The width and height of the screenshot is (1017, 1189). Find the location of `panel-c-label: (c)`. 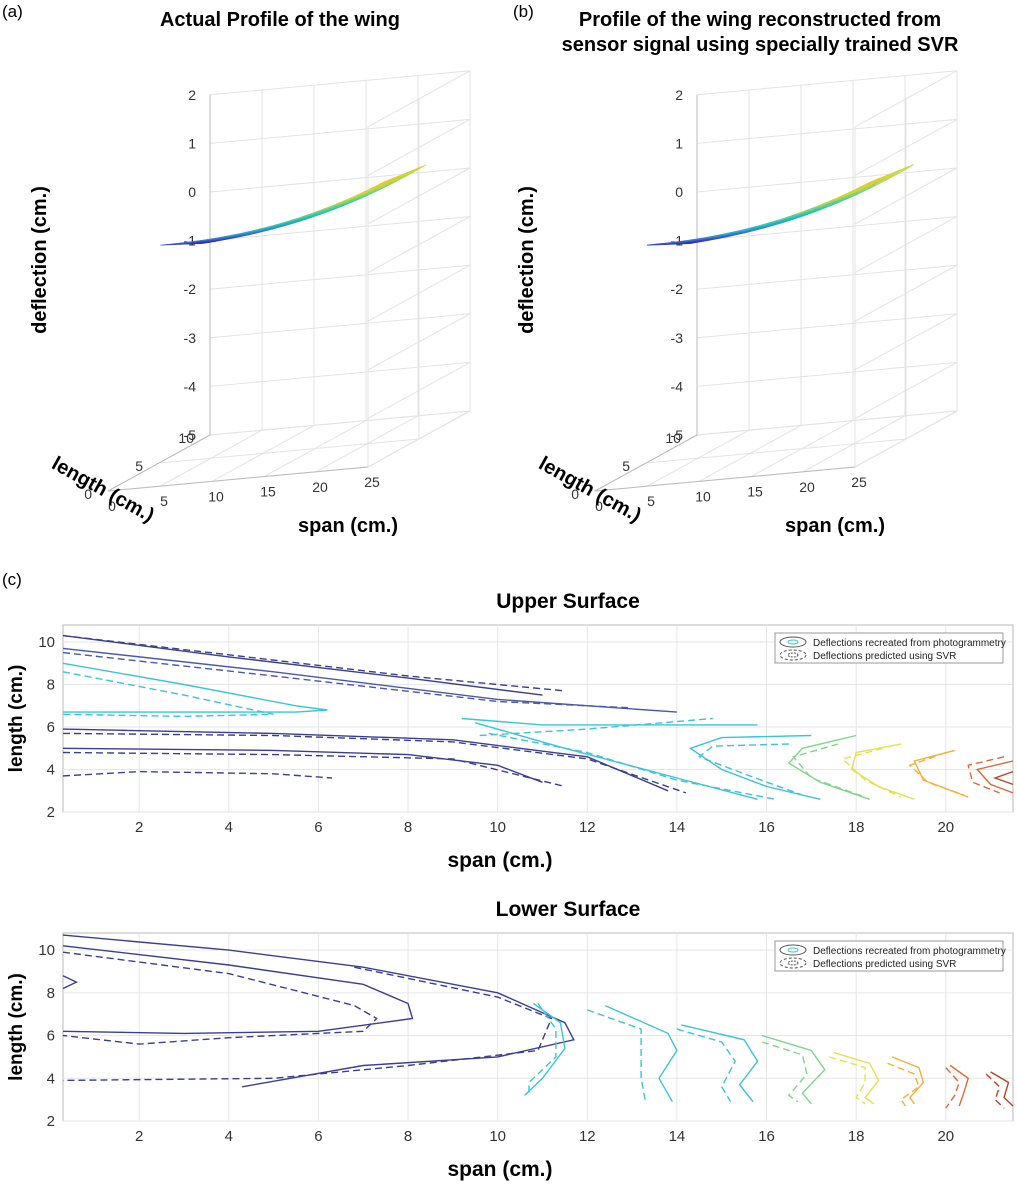

panel-c-label: (c) is located at coordinates (12, 579).